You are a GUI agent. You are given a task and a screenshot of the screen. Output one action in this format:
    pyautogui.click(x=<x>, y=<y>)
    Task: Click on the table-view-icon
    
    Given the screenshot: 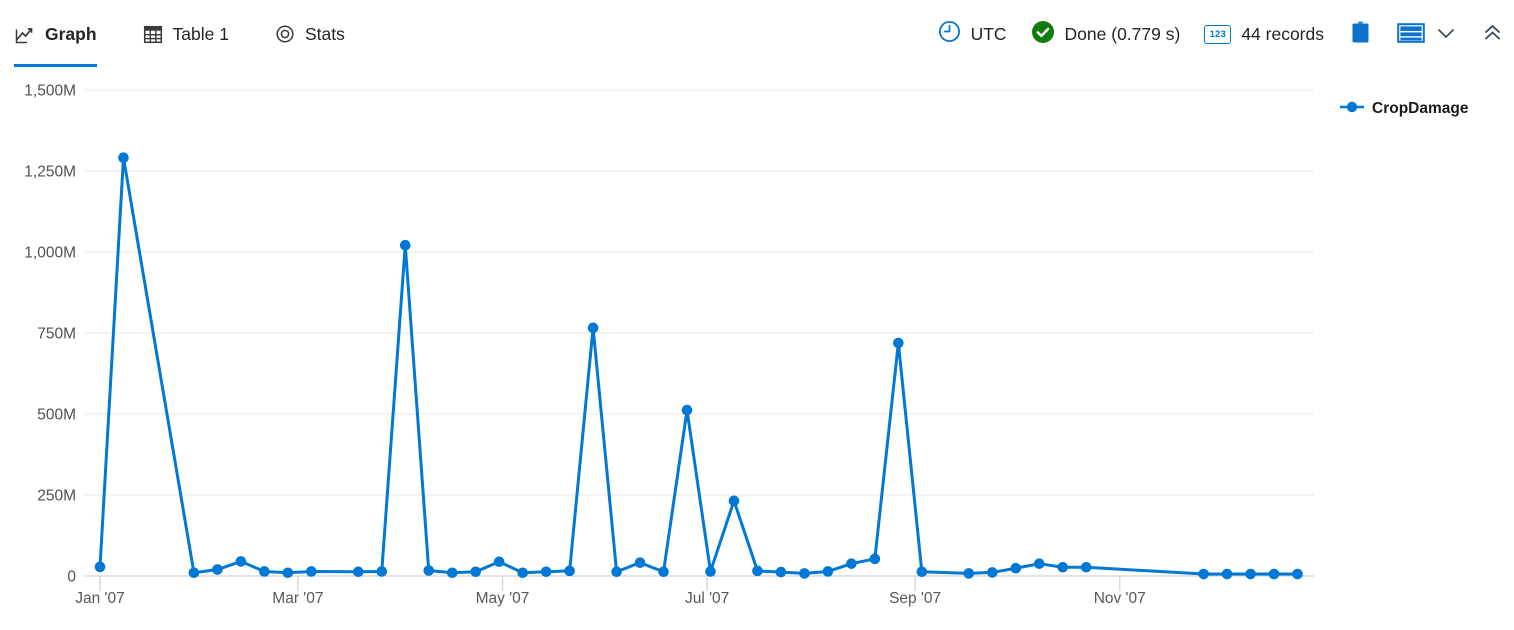 What is the action you would take?
    pyautogui.click(x=1411, y=34)
    